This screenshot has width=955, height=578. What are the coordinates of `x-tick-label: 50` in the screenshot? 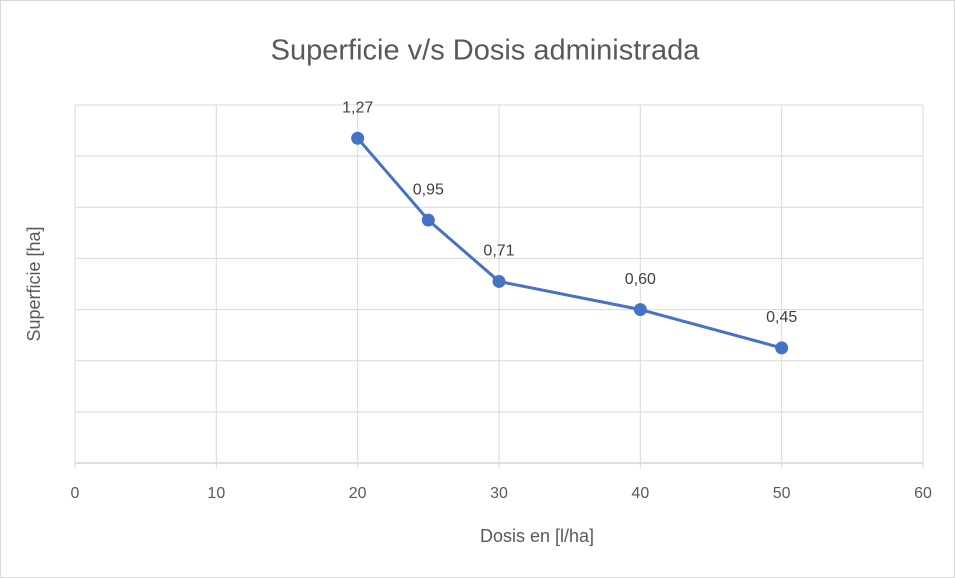 It's located at (782, 493).